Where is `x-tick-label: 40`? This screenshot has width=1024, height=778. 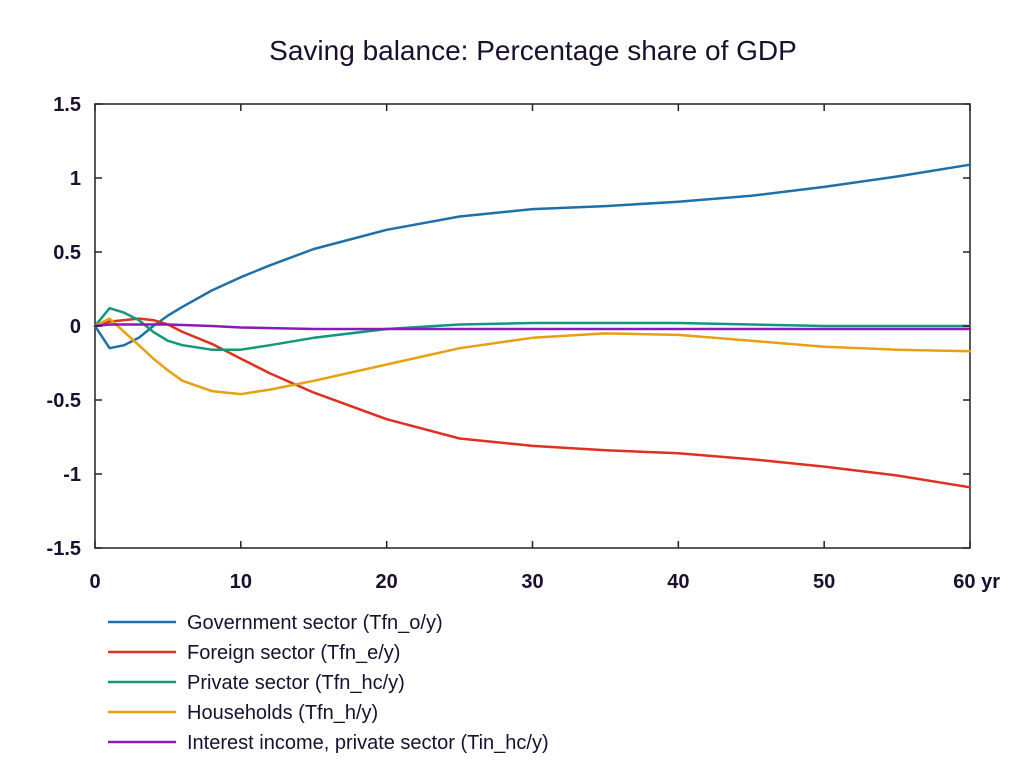
x-tick-label: 40 is located at coordinates (678, 582).